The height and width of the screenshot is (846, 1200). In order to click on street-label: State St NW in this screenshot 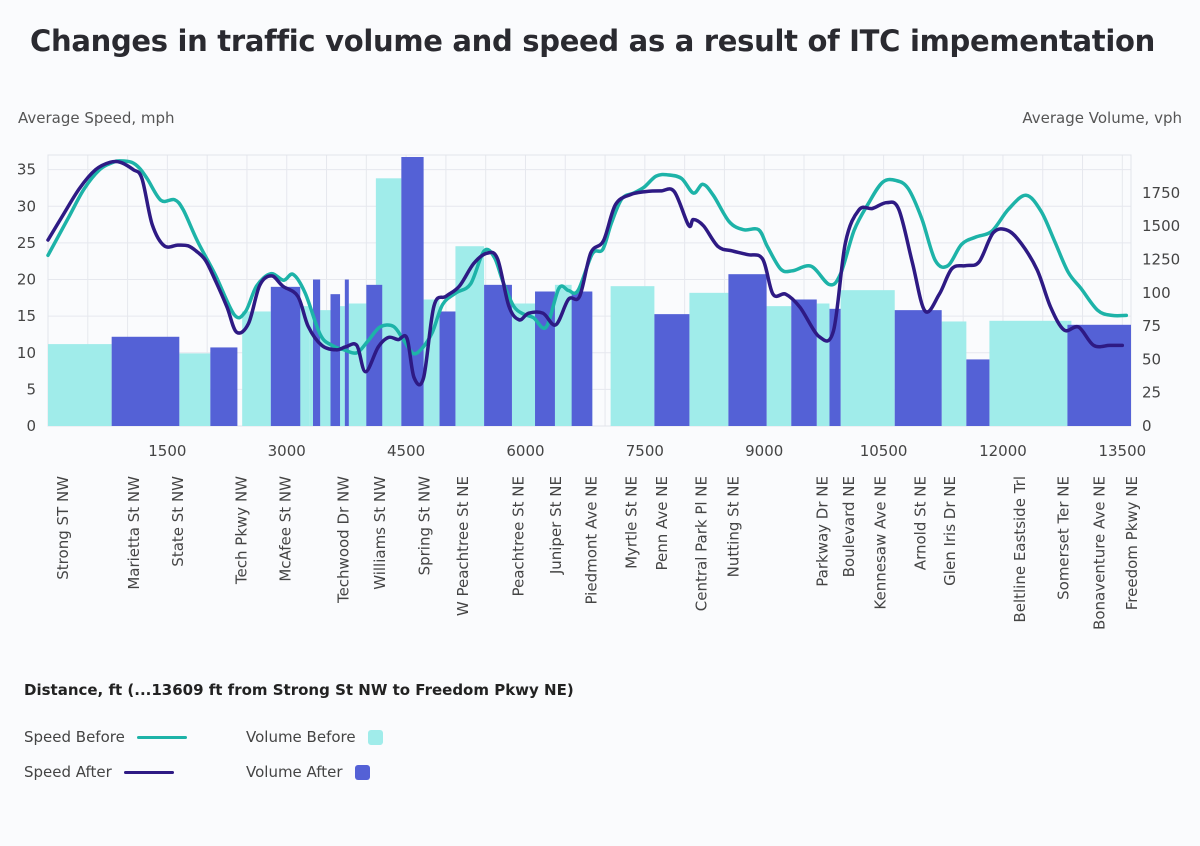, I will do `click(178, 521)`.